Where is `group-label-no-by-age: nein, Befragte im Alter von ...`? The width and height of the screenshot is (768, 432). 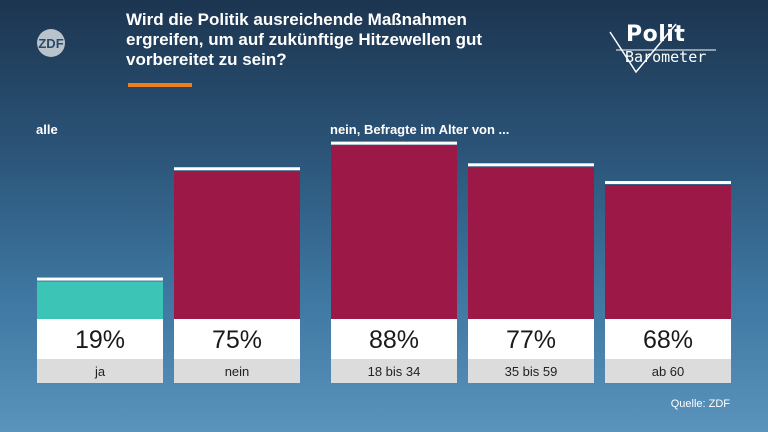 group-label-no-by-age: nein, Befragte im Alter von ... is located at coordinates (420, 129).